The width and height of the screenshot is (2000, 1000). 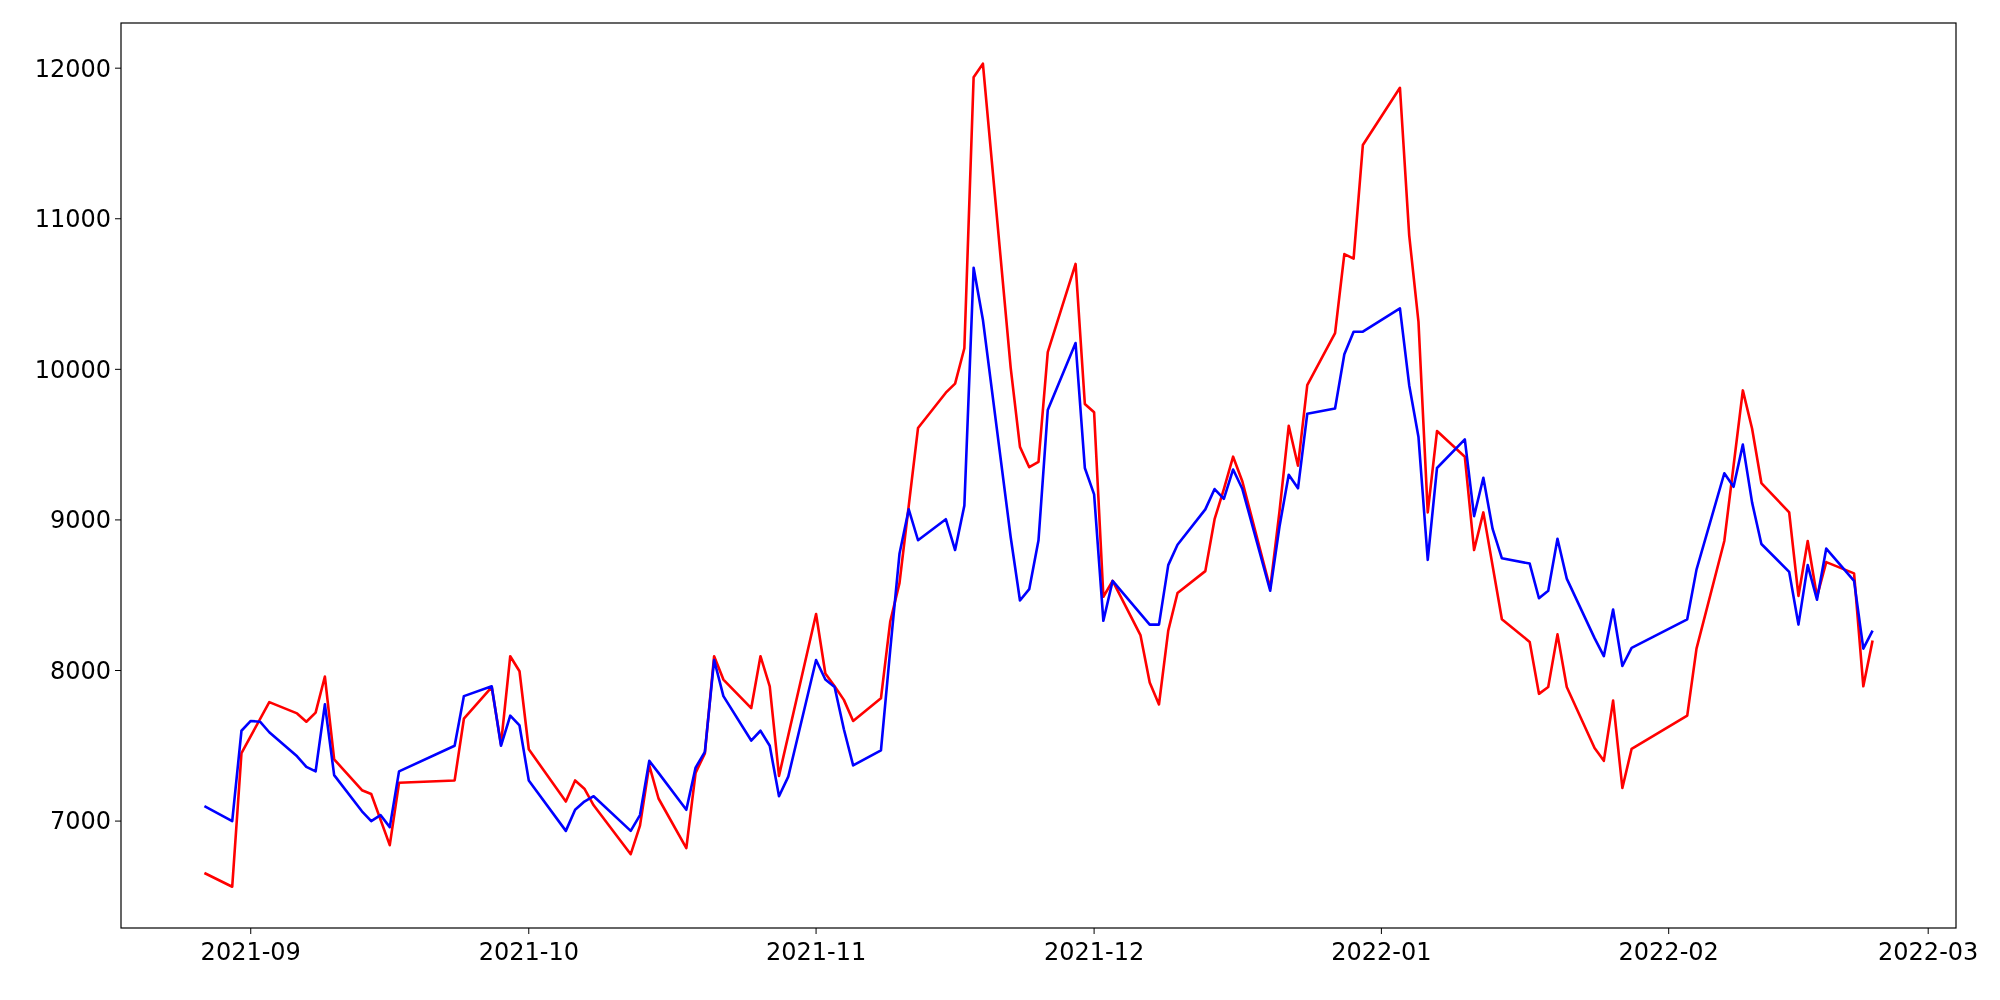 I want to click on x-tick-label: 2021-11, so click(x=816, y=952).